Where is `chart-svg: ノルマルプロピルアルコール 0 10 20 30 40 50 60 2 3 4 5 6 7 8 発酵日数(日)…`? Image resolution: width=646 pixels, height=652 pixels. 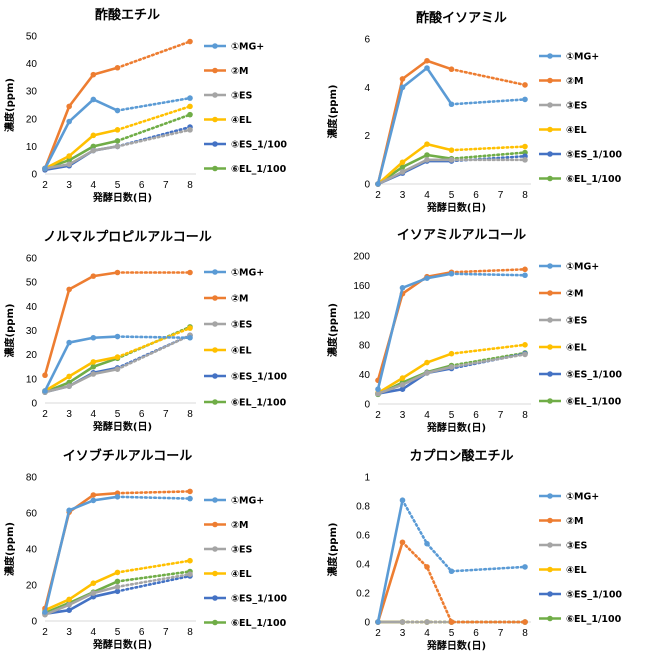 chart-svg: ノルマルプロピルアルコール 0 10 20 30 40 50 60 2 3 4 5 6 7 8 発酵日数(日)… is located at coordinates (145, 331).